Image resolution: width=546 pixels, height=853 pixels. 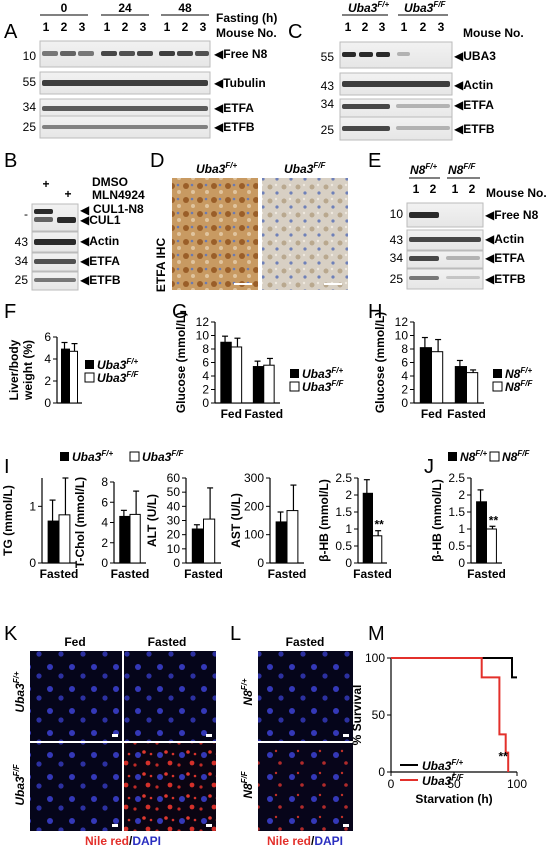 What do you see at coordinates (205, 349) in the screenshot?
I see `y-tick-label: 8` at bounding box center [205, 349].